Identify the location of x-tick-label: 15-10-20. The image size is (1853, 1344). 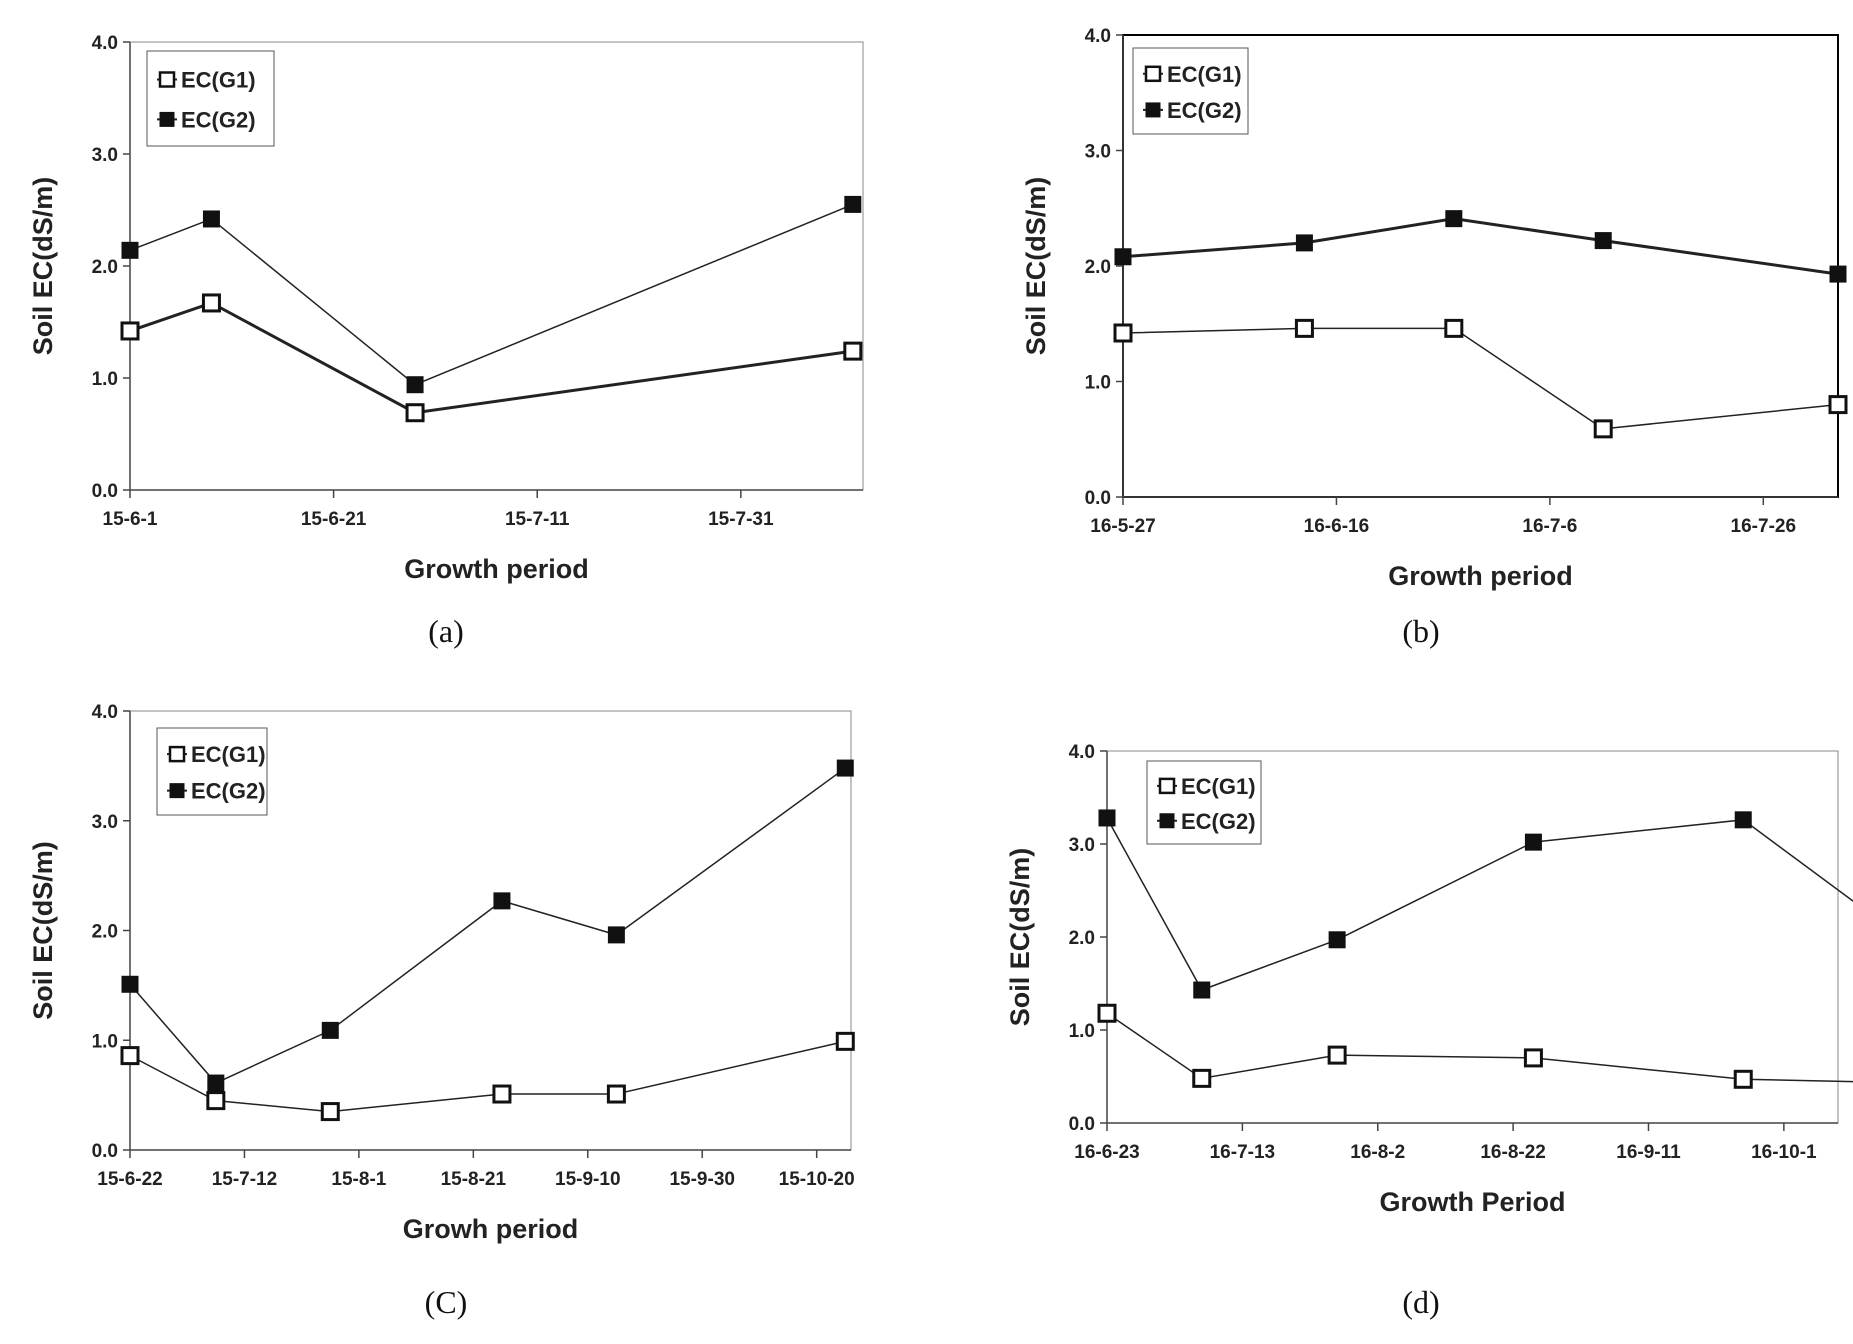
(817, 1179).